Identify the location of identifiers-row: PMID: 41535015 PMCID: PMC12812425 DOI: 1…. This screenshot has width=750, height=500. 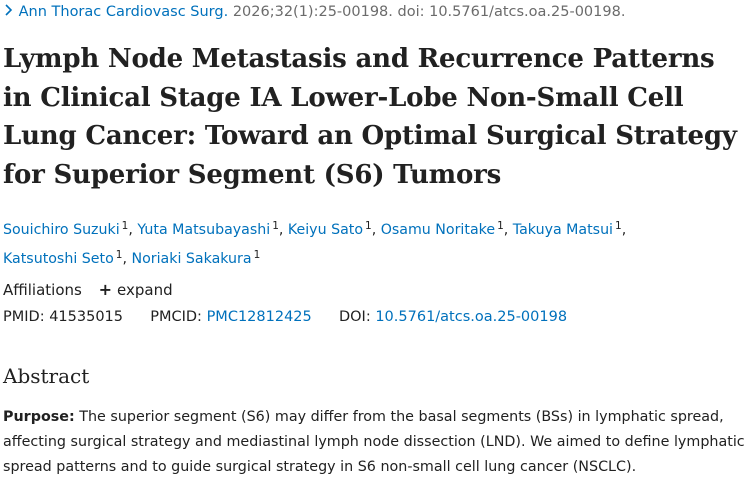
(285, 317).